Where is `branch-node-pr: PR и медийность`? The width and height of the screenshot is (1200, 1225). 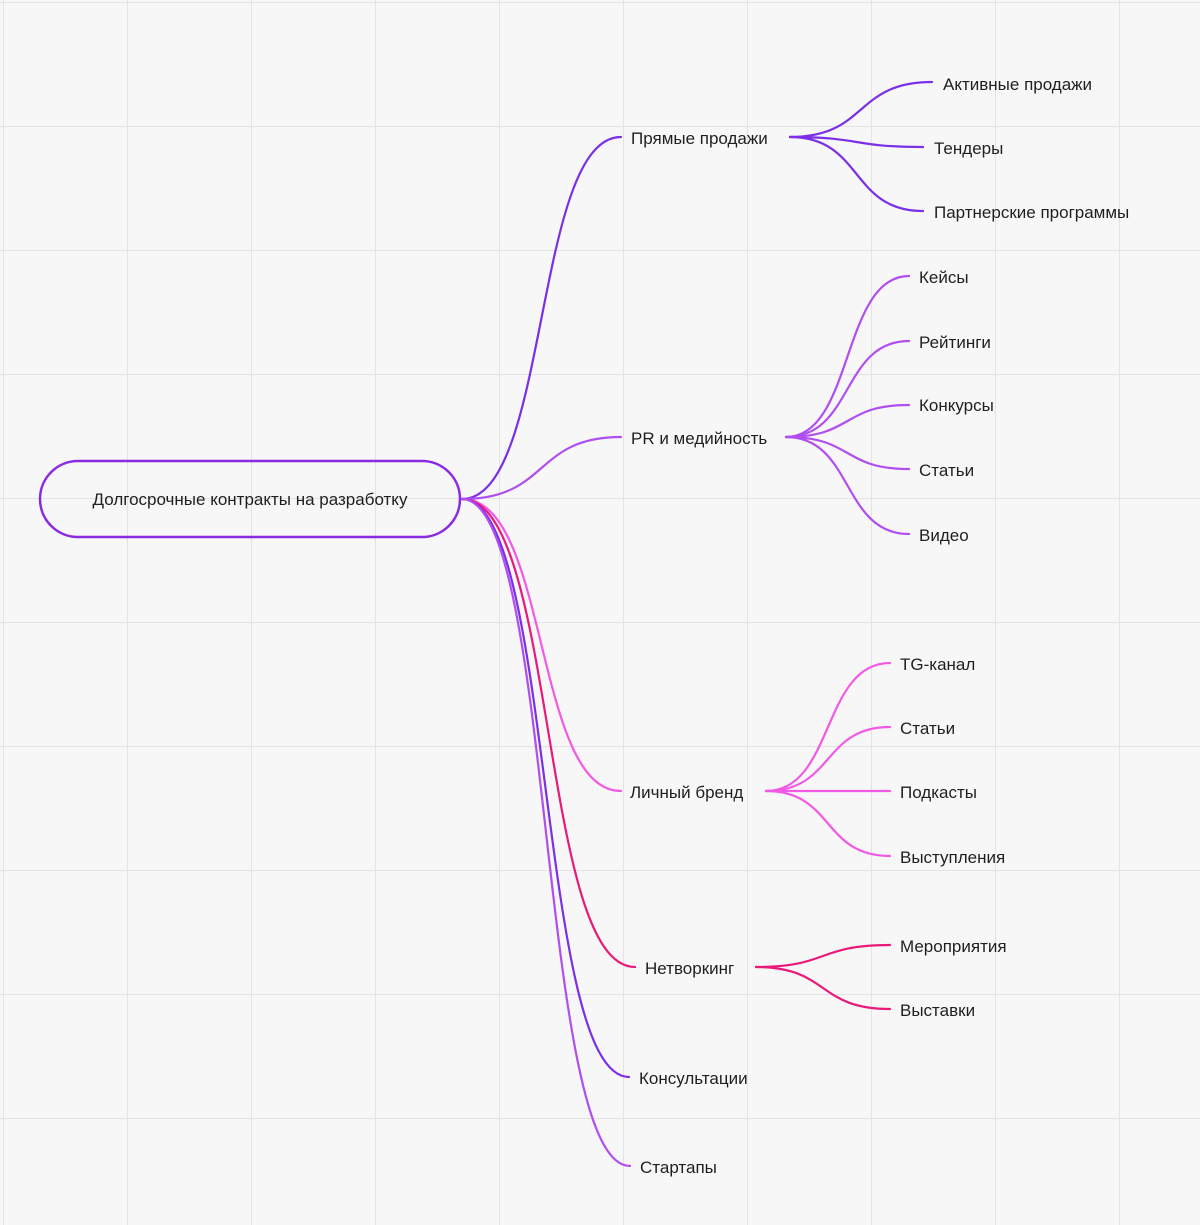 branch-node-pr: PR и медийность is located at coordinates (699, 438).